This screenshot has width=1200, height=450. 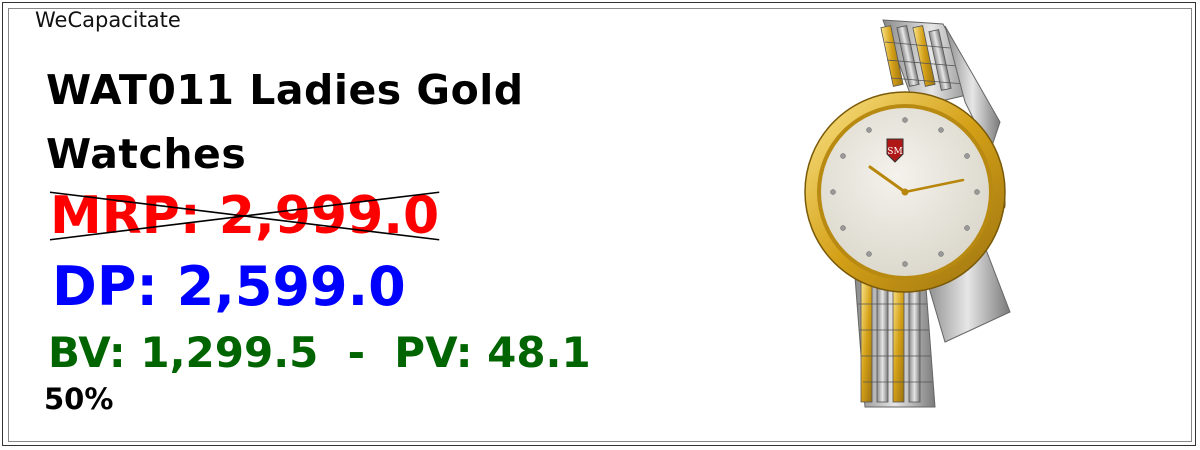 I want to click on bv-pv-values: BV: 1,299.5 - PV: 48.1, so click(x=319, y=352).